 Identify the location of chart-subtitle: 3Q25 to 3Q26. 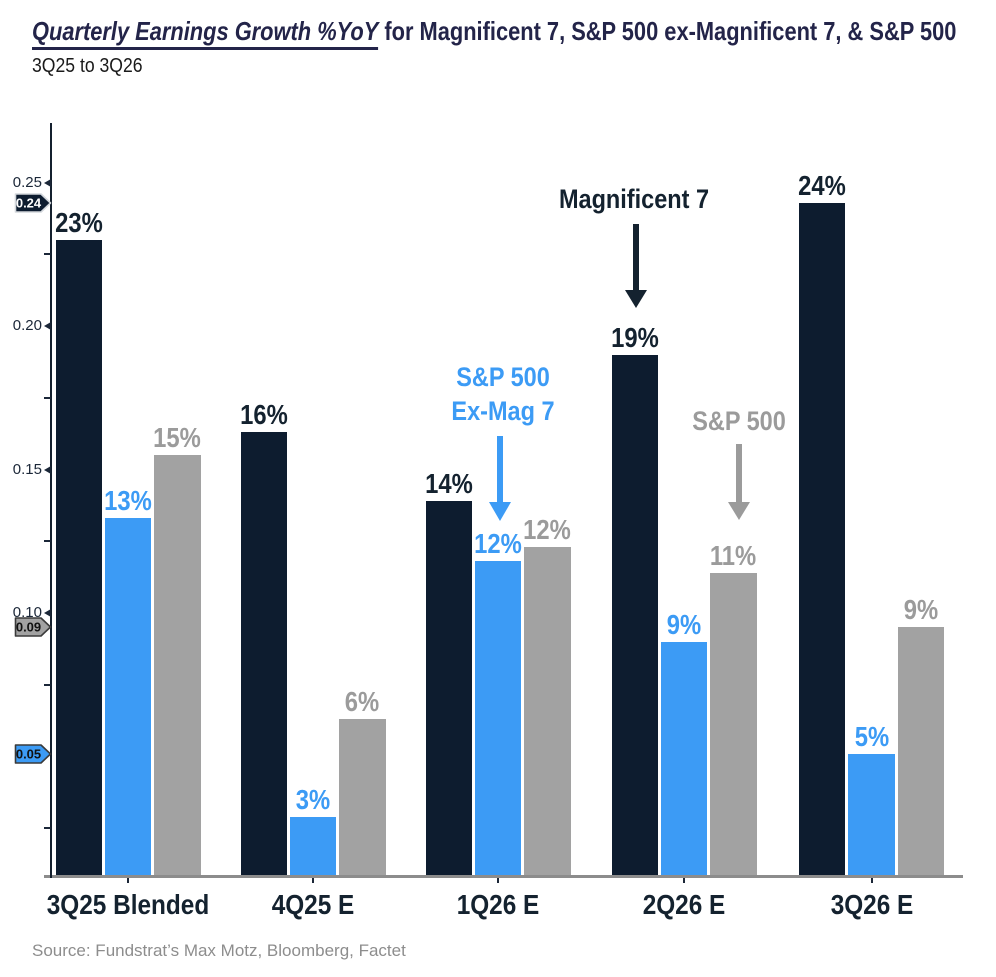
(87, 66).